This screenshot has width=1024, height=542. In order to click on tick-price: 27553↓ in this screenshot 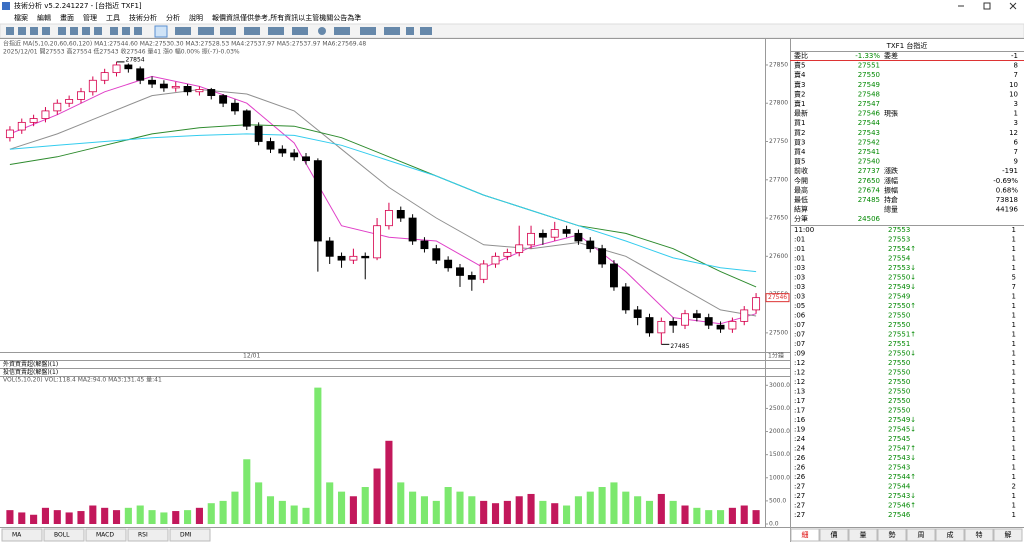, I will do `click(902, 268)`.